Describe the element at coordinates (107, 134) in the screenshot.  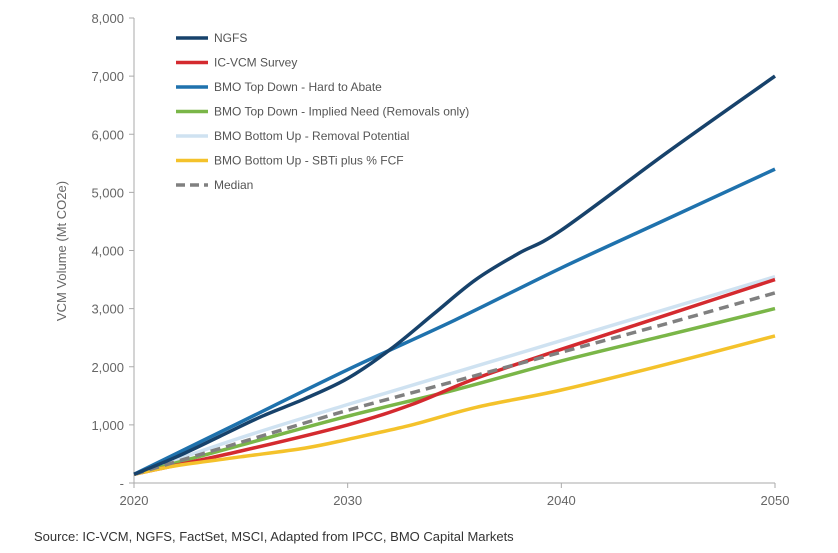
I see `y-tick-label: 6,000` at that location.